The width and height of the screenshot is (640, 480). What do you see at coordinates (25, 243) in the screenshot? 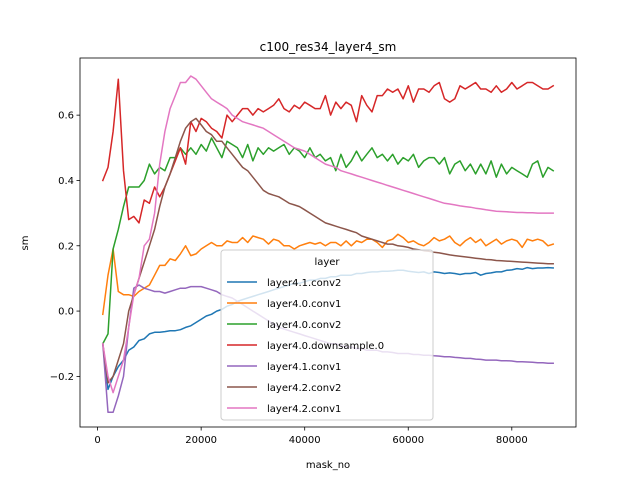
I see `y-axis-label: sm` at bounding box center [25, 243].